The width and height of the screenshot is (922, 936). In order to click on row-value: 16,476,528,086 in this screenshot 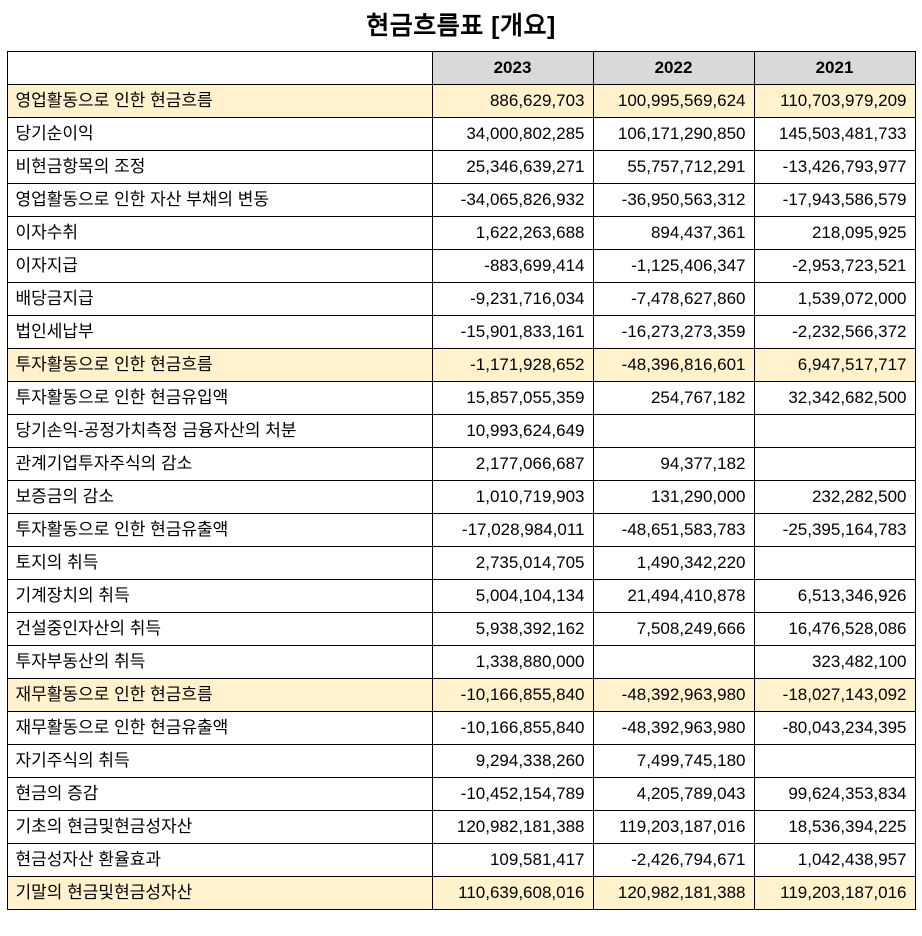, I will do `click(834, 629)`.